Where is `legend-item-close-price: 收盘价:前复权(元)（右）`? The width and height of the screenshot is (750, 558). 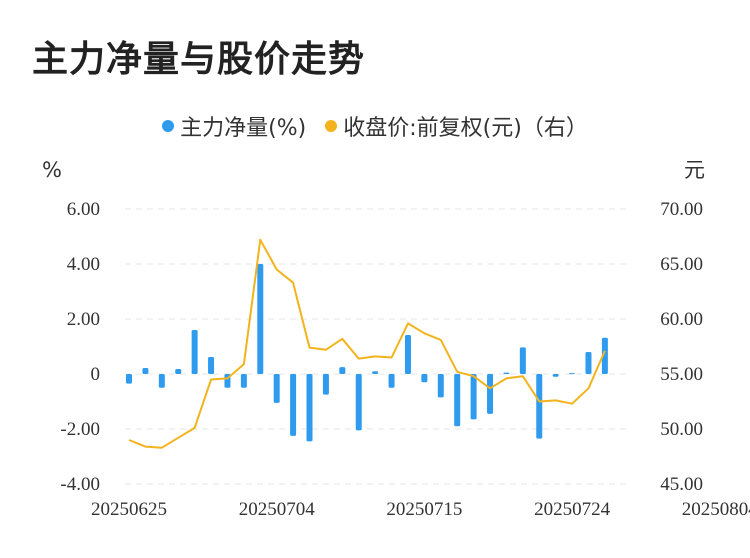
legend-item-close-price: 收盘价:前复权(元)（右） is located at coordinates (456, 126).